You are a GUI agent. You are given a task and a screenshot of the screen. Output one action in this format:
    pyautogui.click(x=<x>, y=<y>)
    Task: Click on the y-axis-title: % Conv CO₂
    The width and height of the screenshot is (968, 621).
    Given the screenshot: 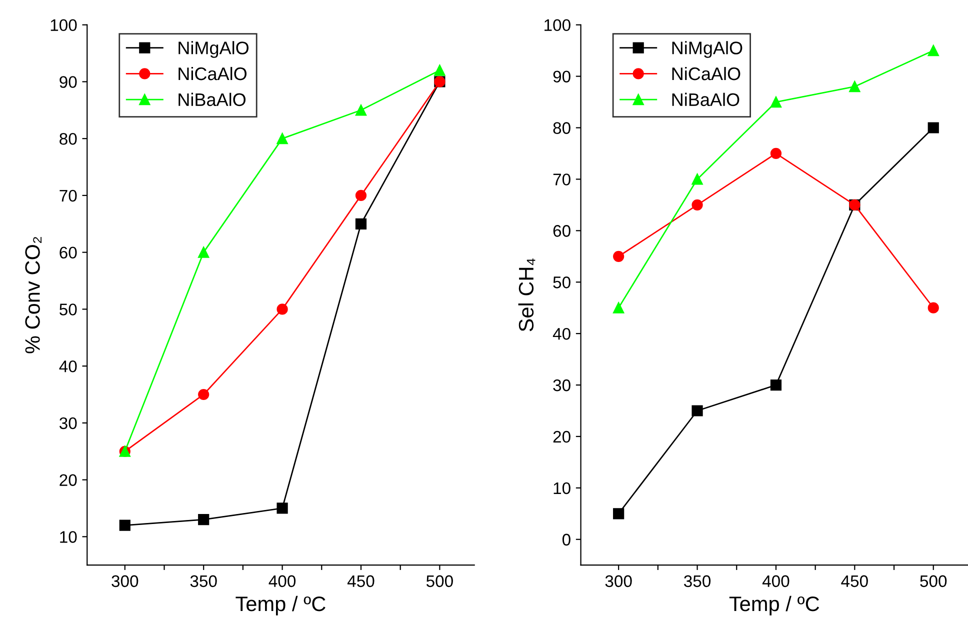 What is the action you would take?
    pyautogui.click(x=33, y=295)
    